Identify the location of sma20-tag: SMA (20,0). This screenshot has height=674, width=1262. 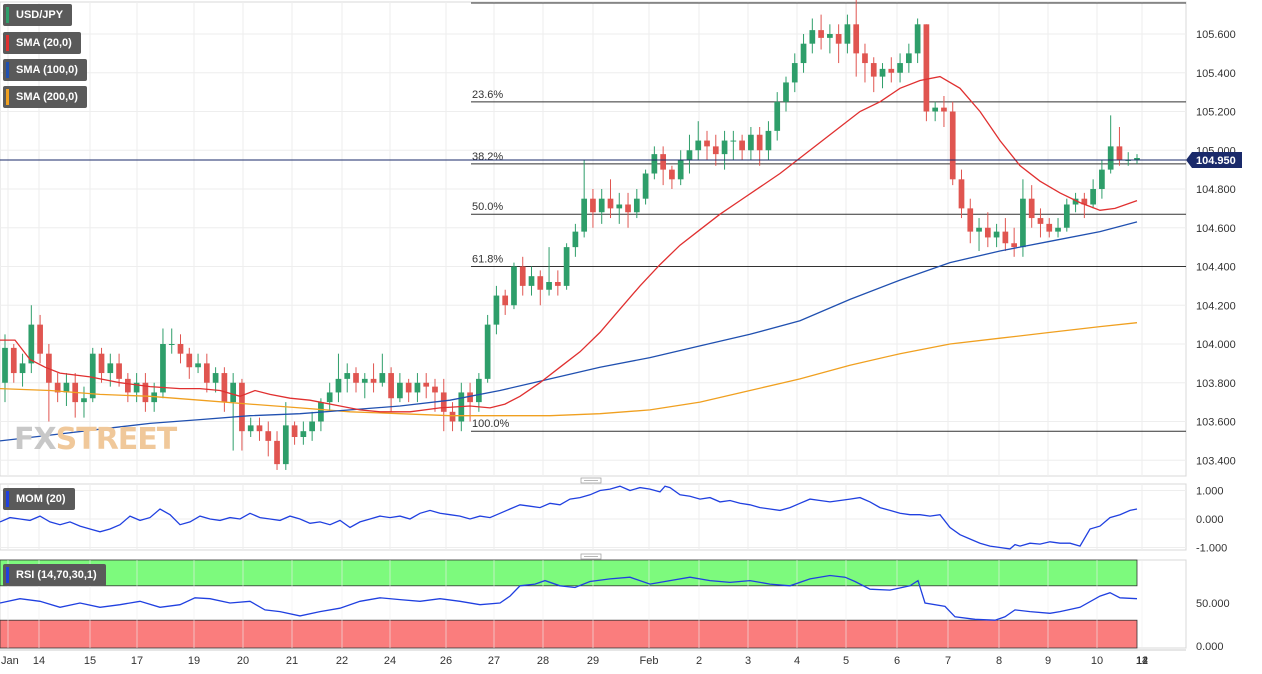
(42, 43).